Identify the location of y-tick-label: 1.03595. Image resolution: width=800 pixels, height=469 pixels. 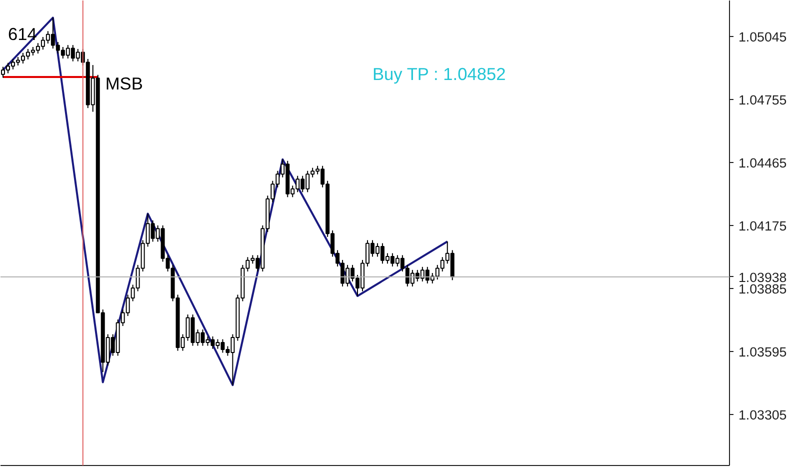
(762, 352).